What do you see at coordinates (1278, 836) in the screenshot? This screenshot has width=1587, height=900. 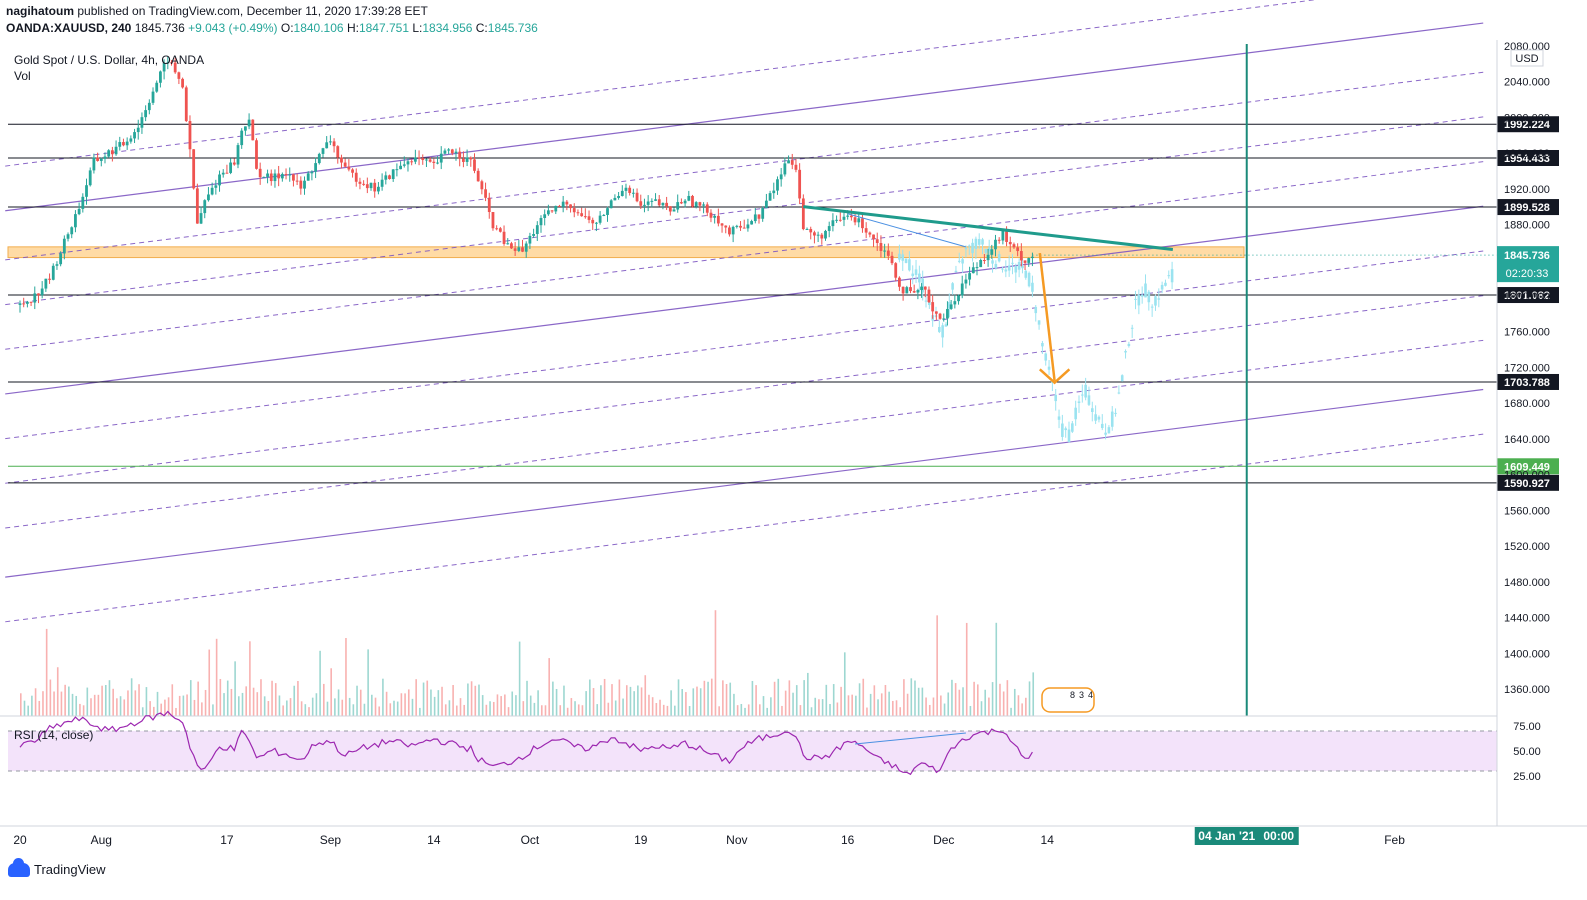 I see `time-marker-time: 00:00` at bounding box center [1278, 836].